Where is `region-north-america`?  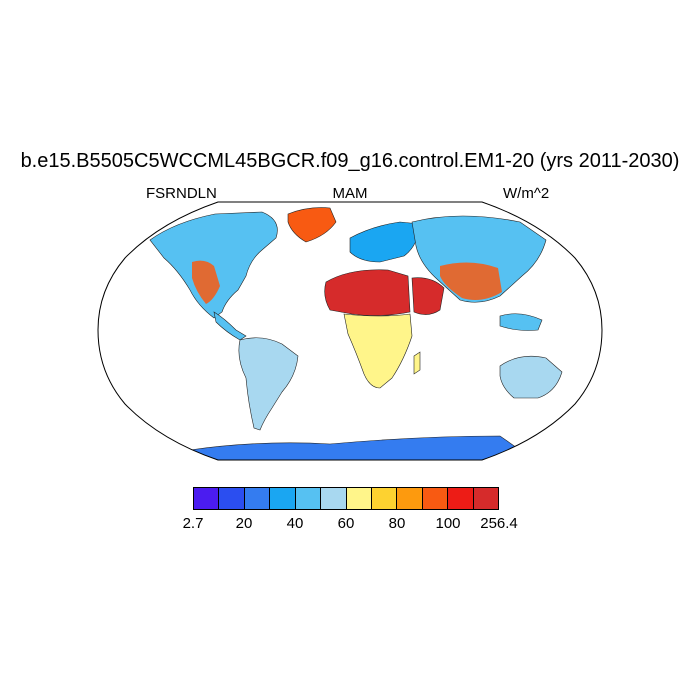
region-north-america is located at coordinates (213, 265).